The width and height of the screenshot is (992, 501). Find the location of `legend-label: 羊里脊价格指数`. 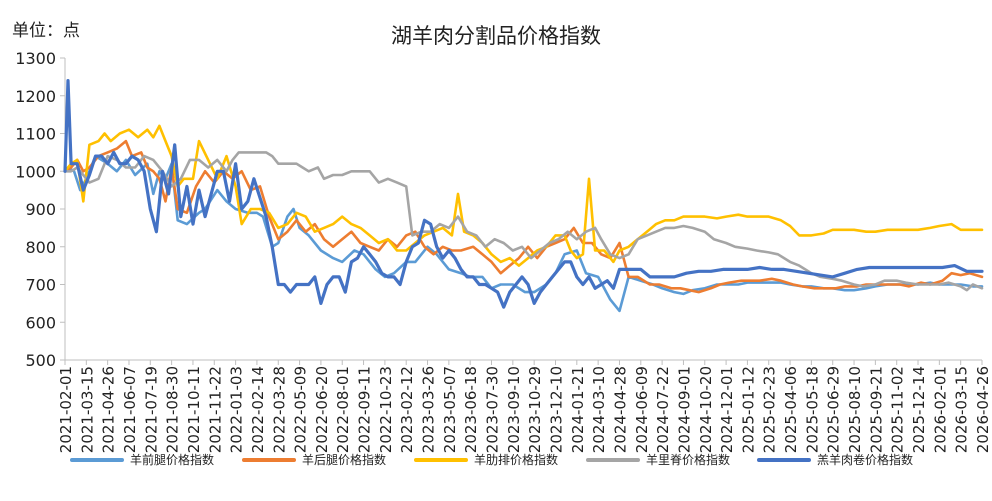

legend-label: 羊里脊价格指数 is located at coordinates (688, 460).